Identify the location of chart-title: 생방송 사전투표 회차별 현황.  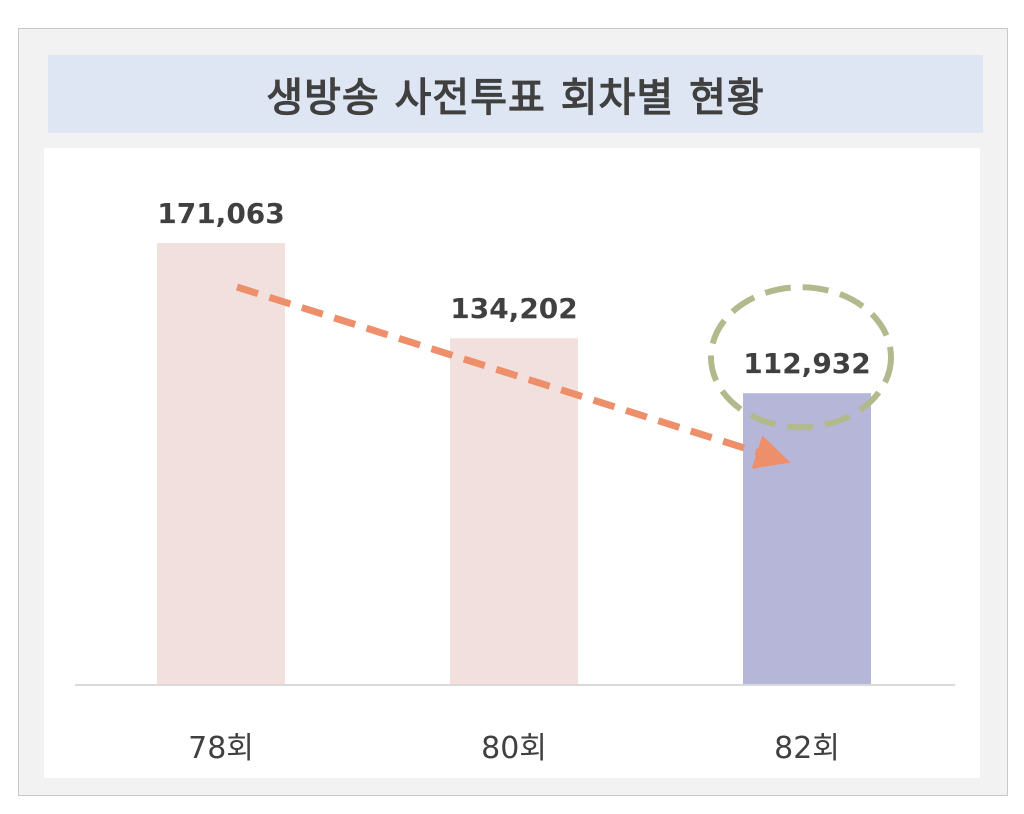
(515, 98).